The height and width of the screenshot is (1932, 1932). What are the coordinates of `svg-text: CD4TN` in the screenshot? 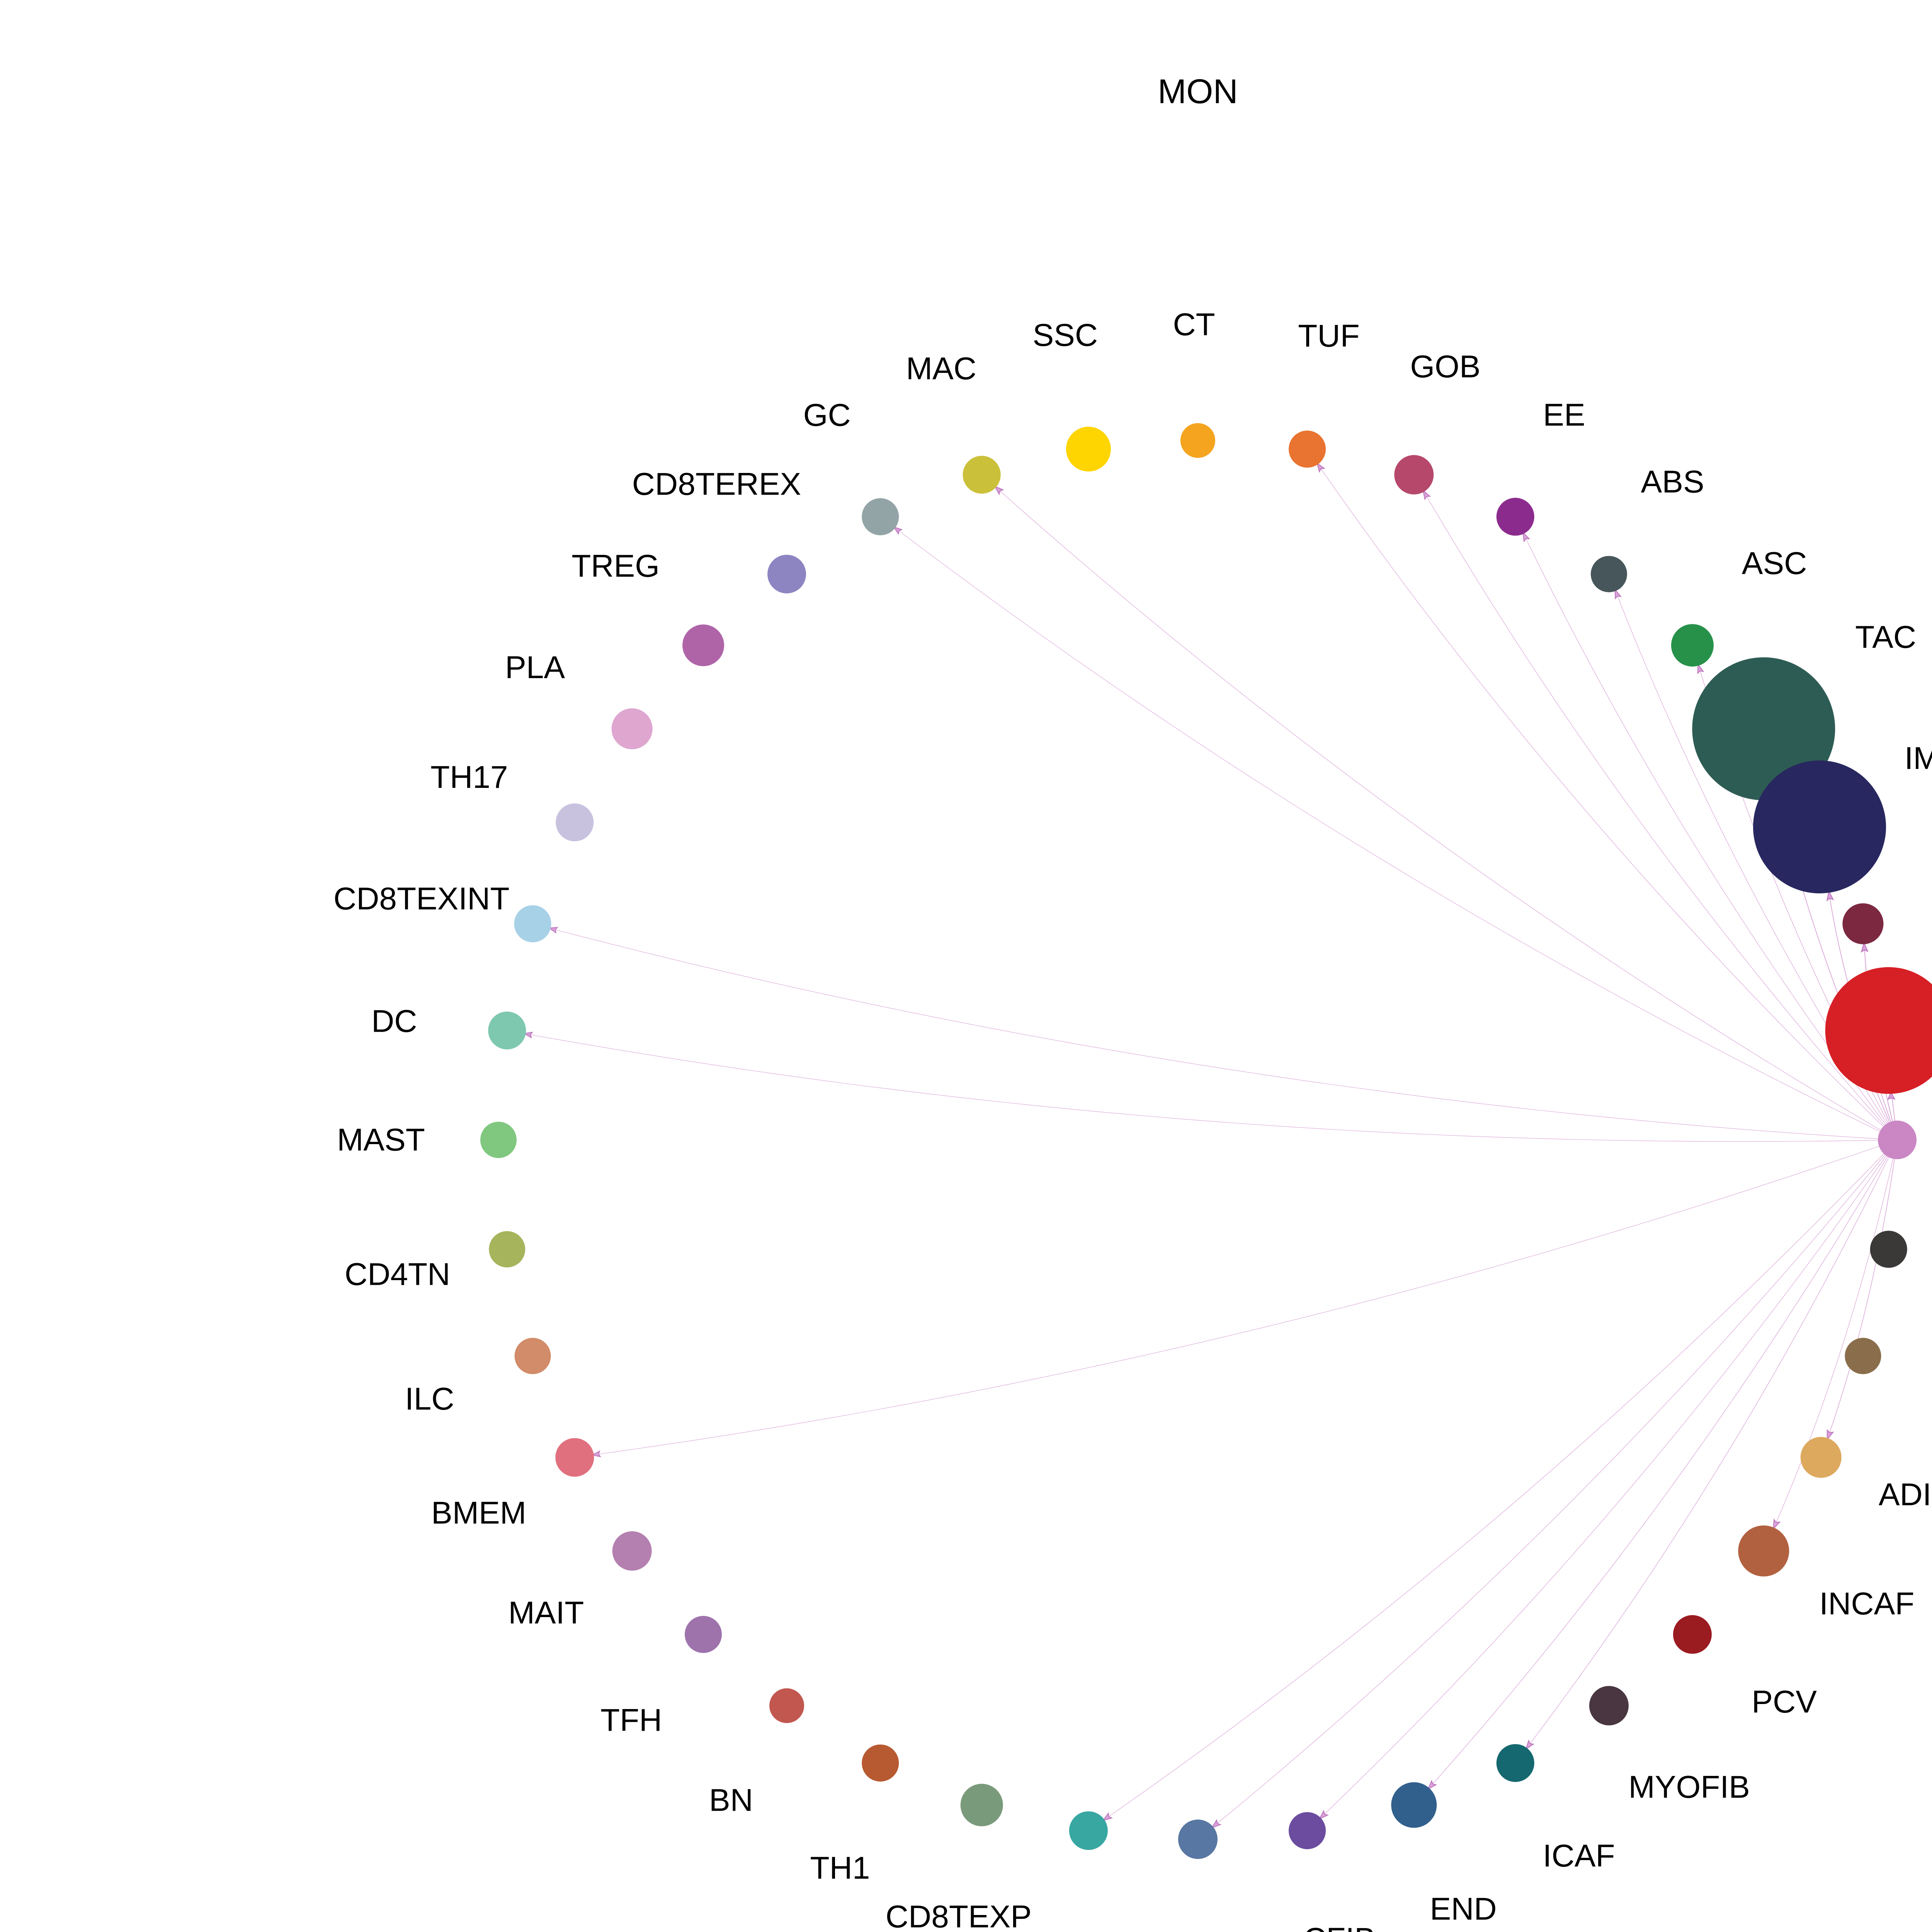 It's located at (397, 1275).